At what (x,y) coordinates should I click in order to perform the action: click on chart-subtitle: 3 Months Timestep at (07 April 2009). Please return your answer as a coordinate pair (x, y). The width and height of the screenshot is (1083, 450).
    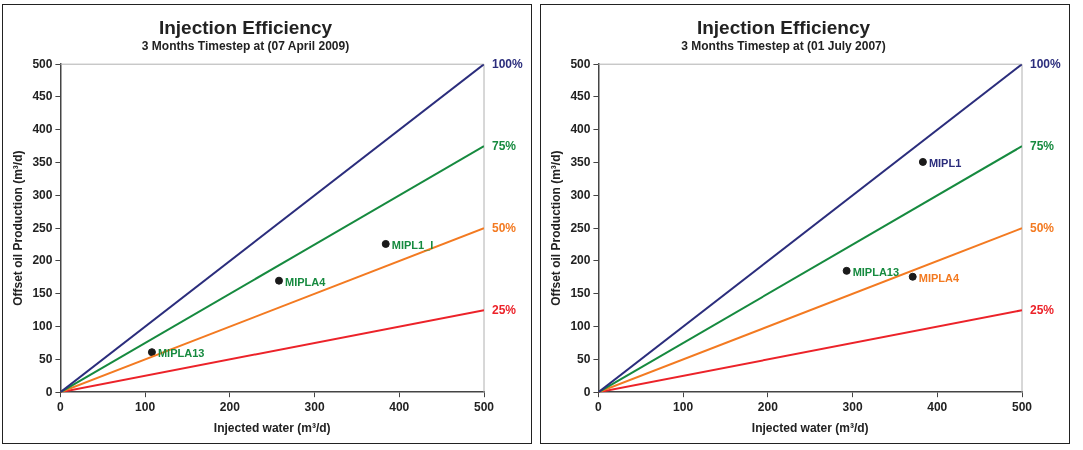
    Looking at the image, I should click on (245, 46).